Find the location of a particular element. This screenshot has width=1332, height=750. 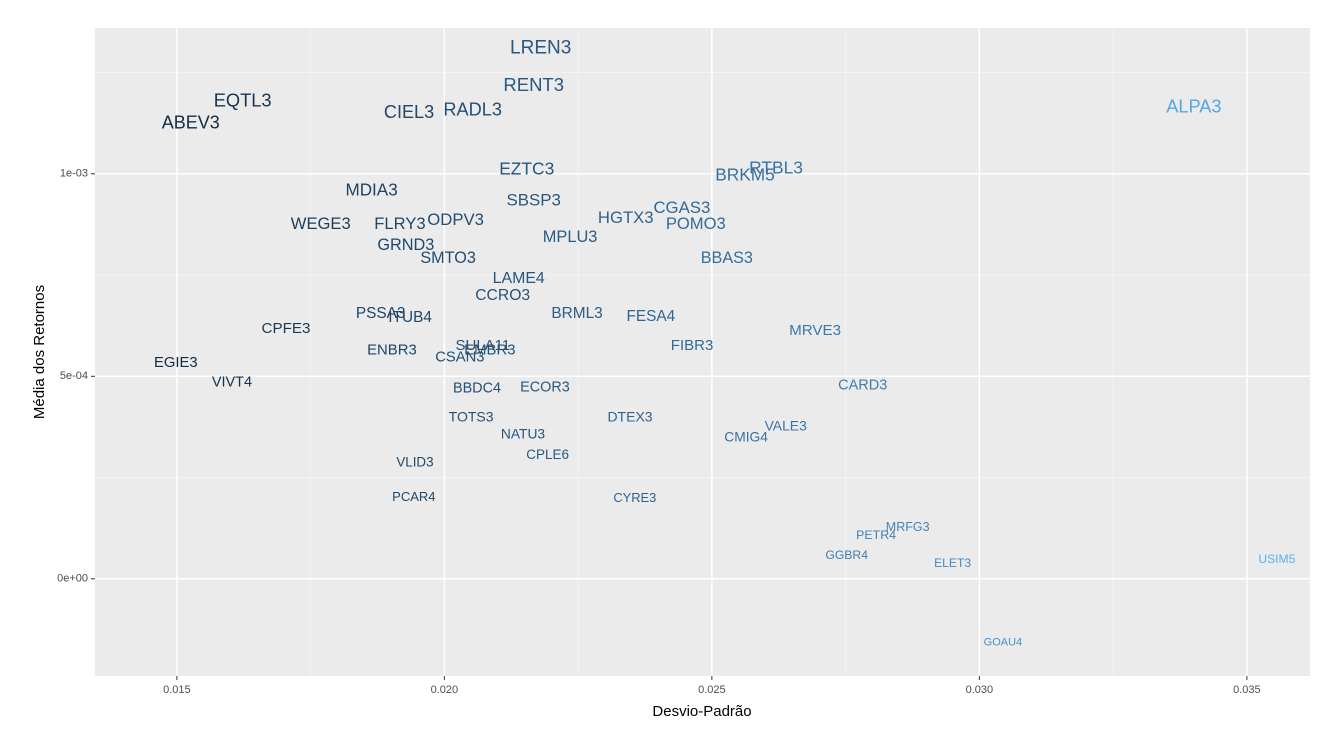

point-label: FESA4 is located at coordinates (650, 316).